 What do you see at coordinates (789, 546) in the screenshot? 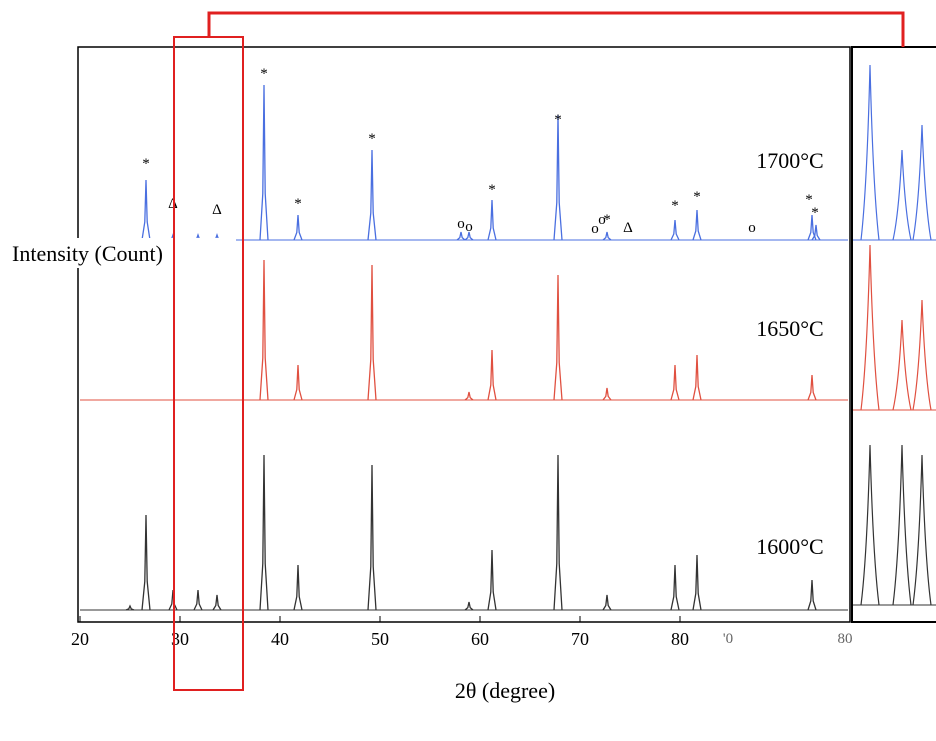
I see `series-label: 1600°C` at bounding box center [789, 546].